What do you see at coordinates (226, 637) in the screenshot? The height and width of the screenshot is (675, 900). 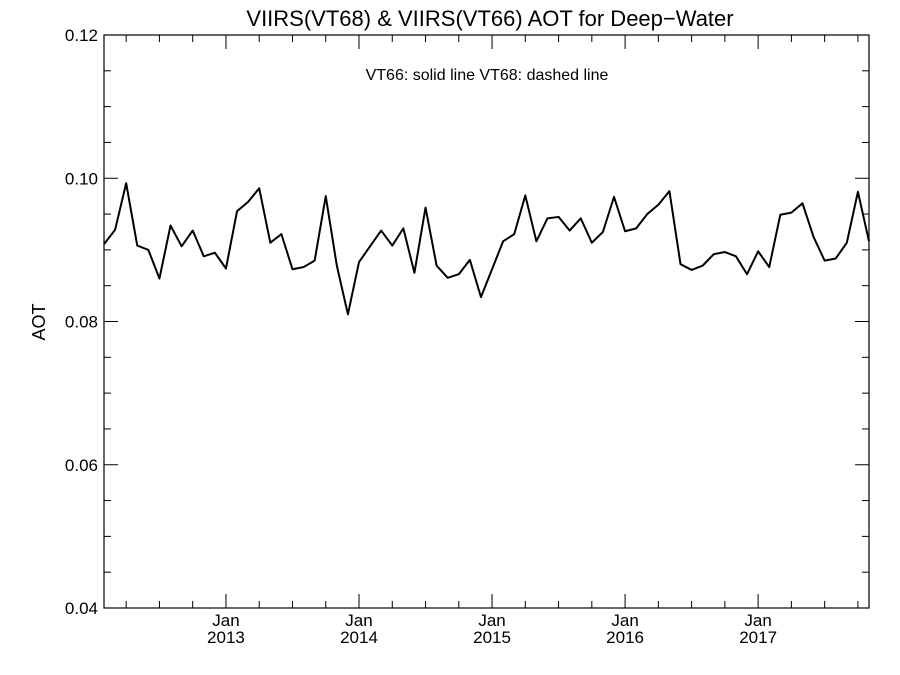 I see `x-tick-label-year: 2013` at bounding box center [226, 637].